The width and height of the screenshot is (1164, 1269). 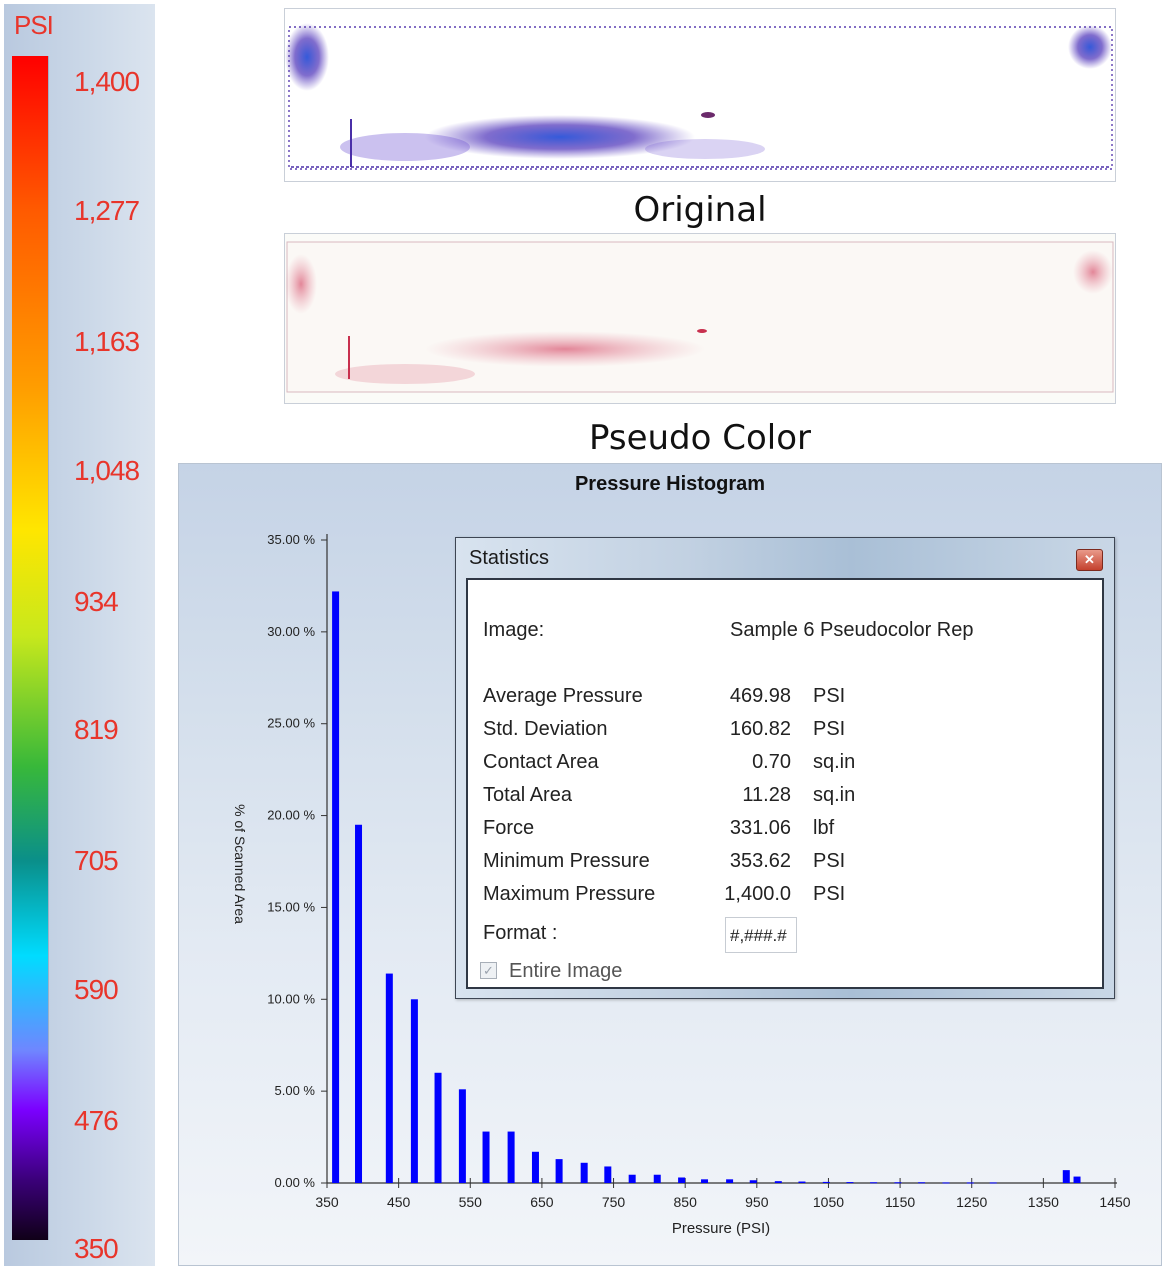 I want to click on scale-tick-label: 476, so click(x=96, y=1120).